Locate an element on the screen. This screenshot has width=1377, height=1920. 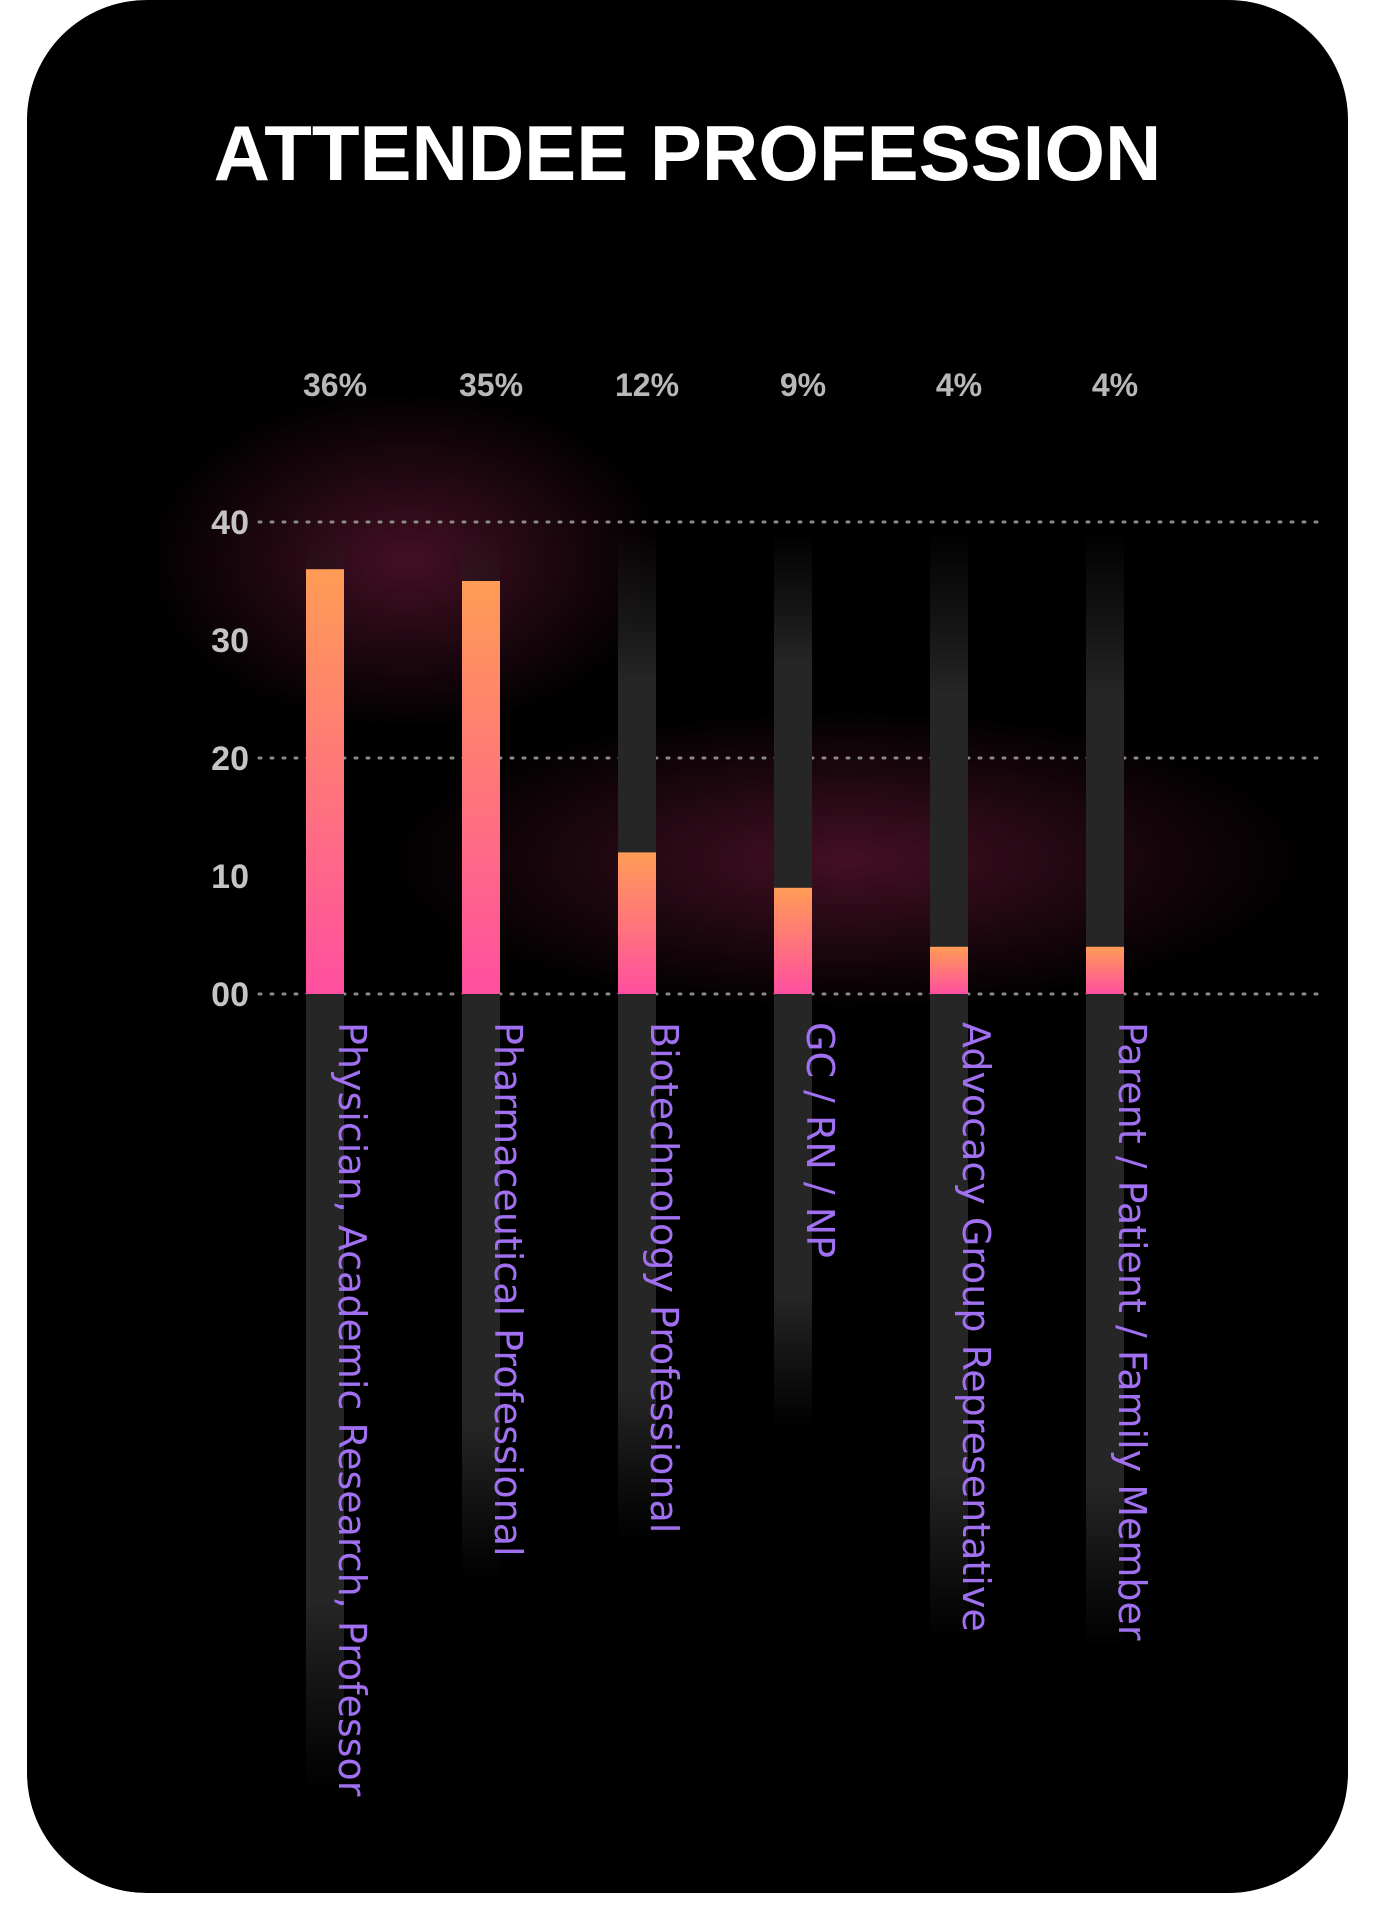
category-label: Pharmaceutical Professional is located at coordinates (508, 1289).